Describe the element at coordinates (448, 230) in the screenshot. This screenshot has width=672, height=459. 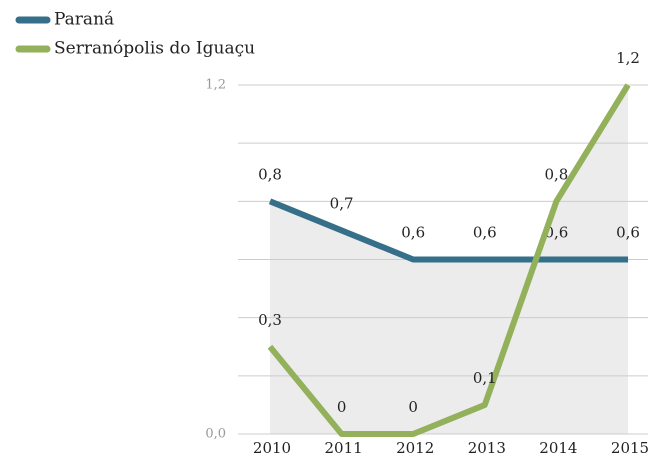
I see `line` at that location.